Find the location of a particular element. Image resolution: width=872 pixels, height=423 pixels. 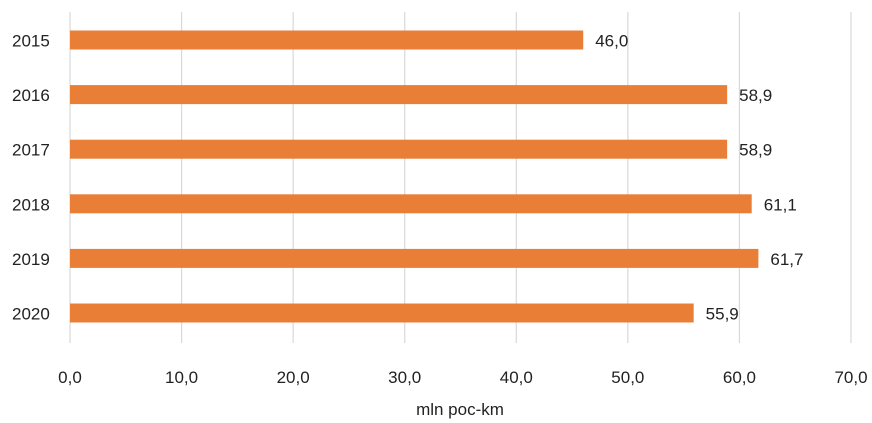

x-tick-label: 0,0 is located at coordinates (70, 377).